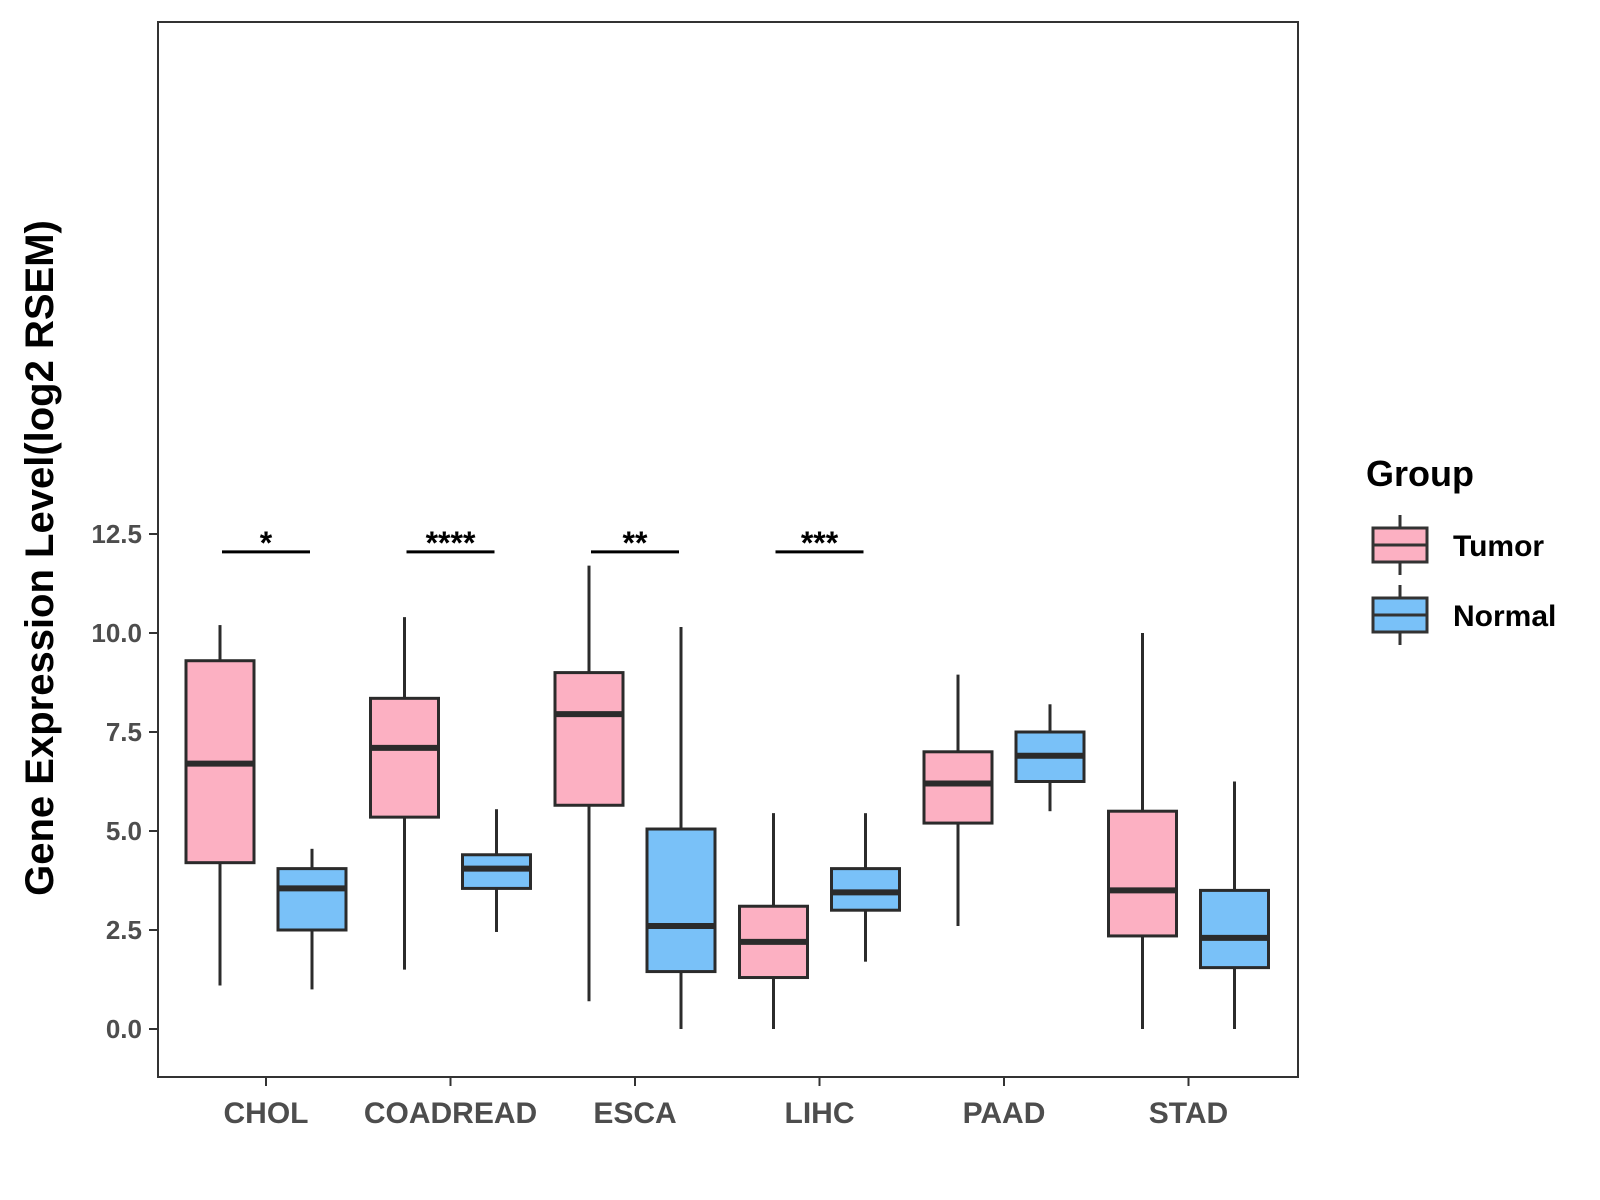  I want to click on box-tumor-stad, so click(1142, 831).